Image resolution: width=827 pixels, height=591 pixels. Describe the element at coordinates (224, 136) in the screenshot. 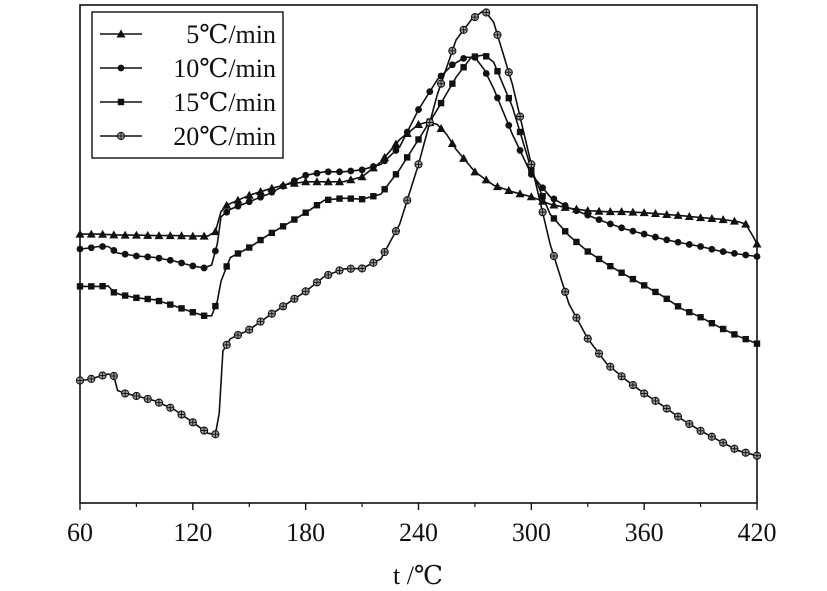

I see `legend-label: 20℃/min` at that location.